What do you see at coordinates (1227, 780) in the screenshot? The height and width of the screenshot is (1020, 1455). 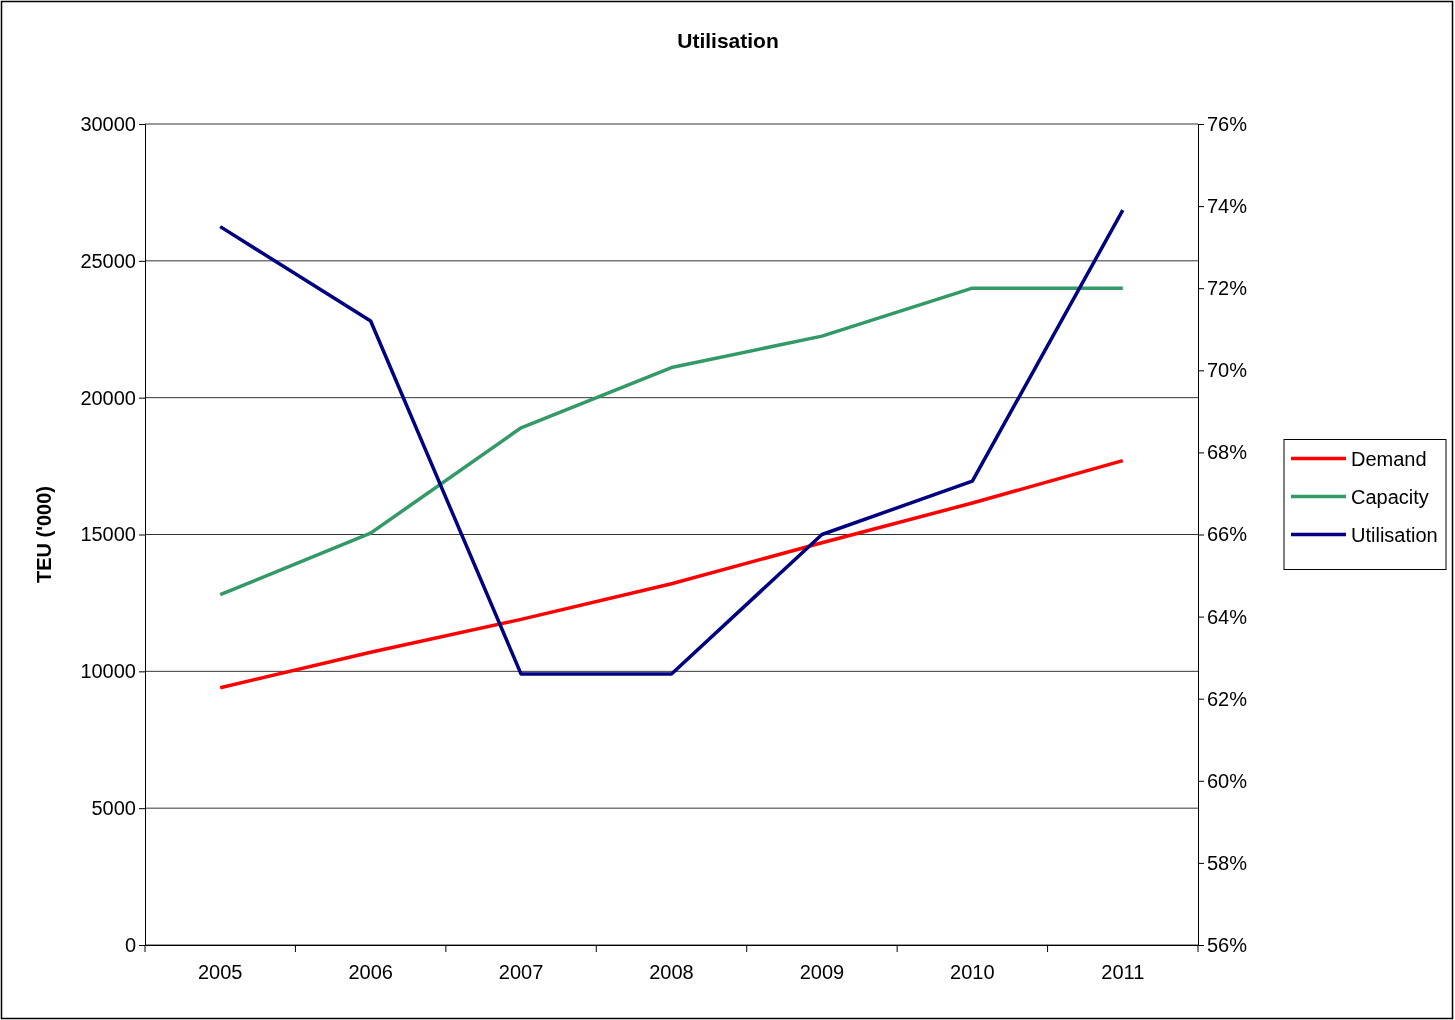 I see `y2-tick-label: 60%` at bounding box center [1227, 780].